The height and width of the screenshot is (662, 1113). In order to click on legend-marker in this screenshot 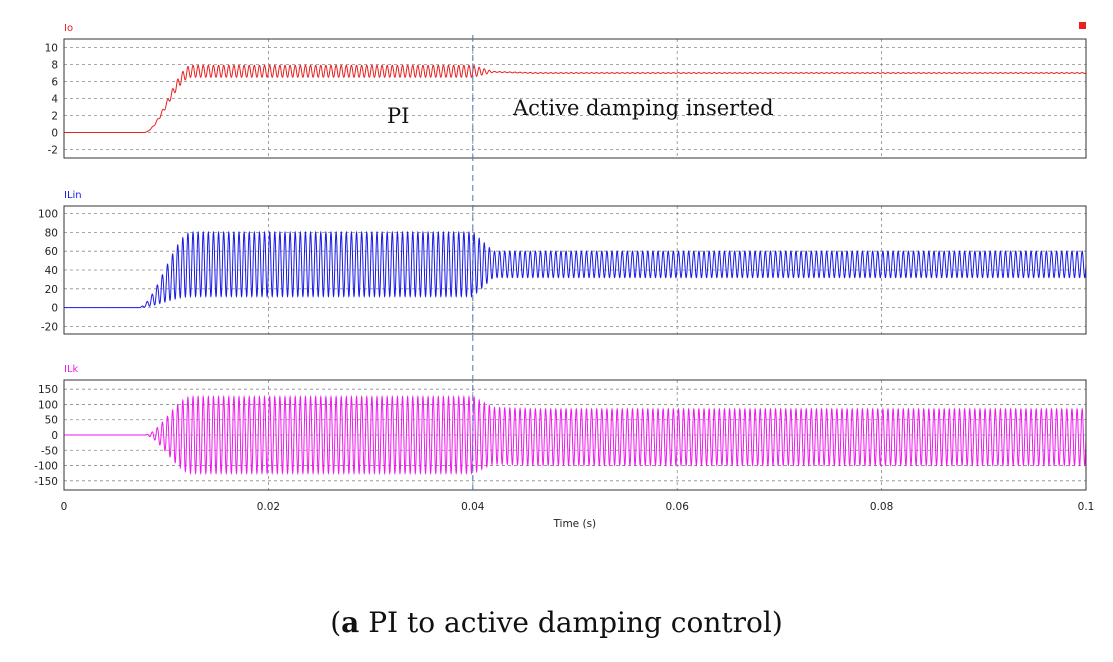, I will do `click(1082, 25)`.